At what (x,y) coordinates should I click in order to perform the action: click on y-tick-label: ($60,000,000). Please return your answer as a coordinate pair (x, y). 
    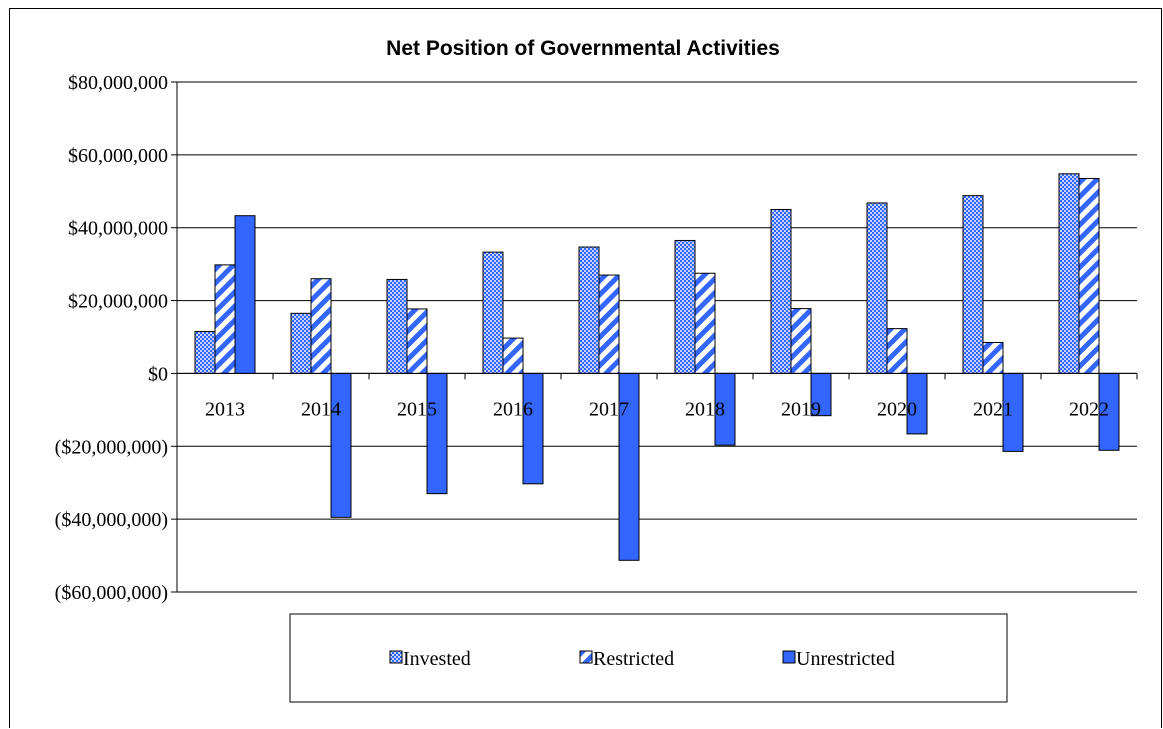
    Looking at the image, I should click on (111, 593).